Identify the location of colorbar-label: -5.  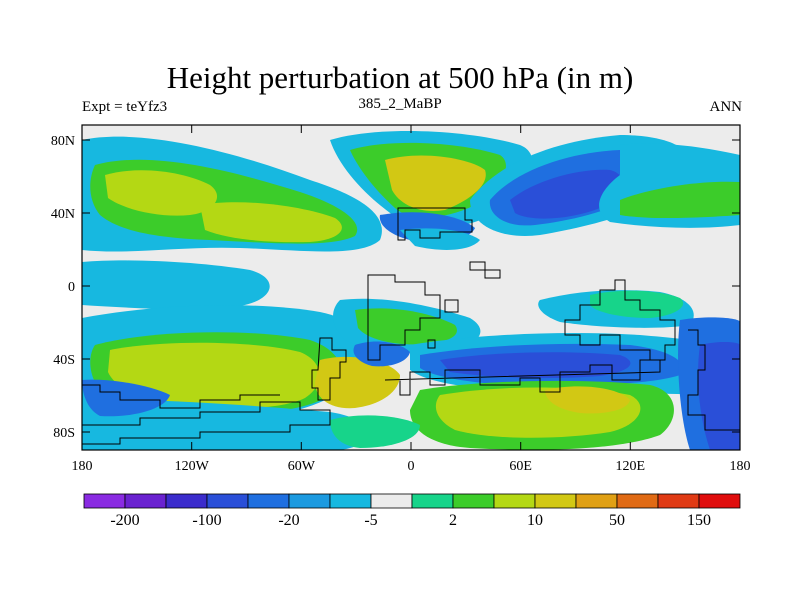
(370, 520).